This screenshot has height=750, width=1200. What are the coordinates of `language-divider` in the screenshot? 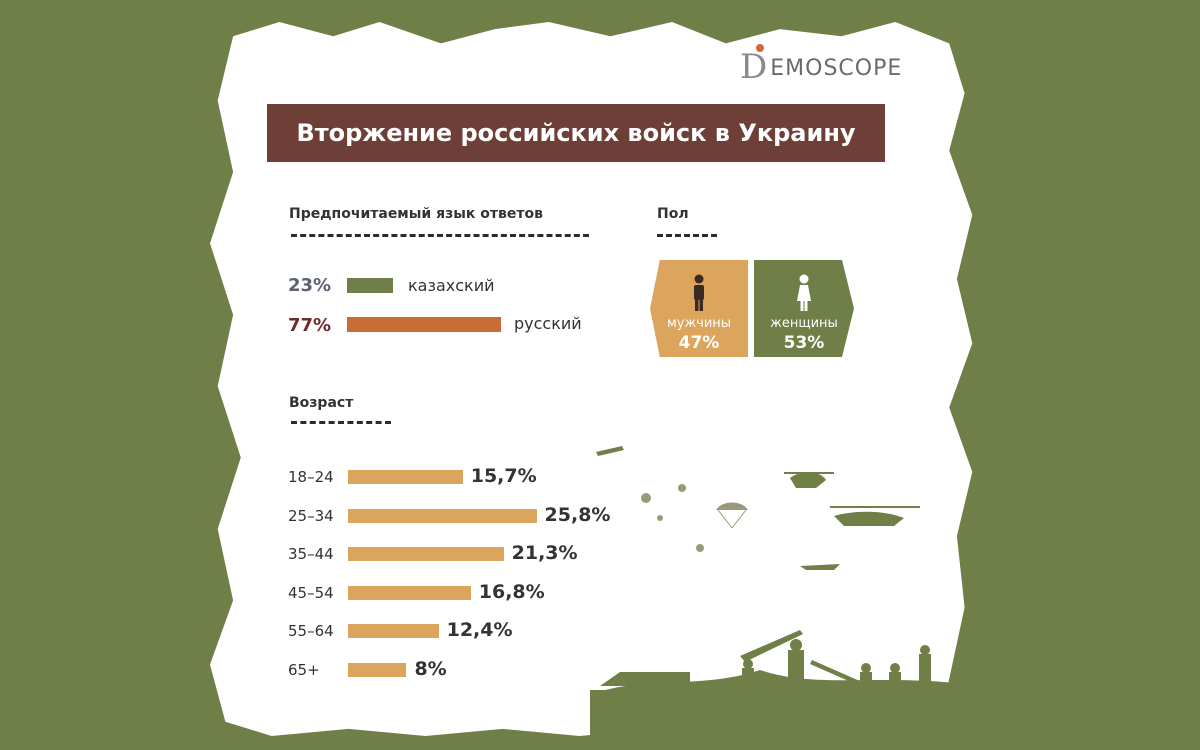 It's located at (440, 235).